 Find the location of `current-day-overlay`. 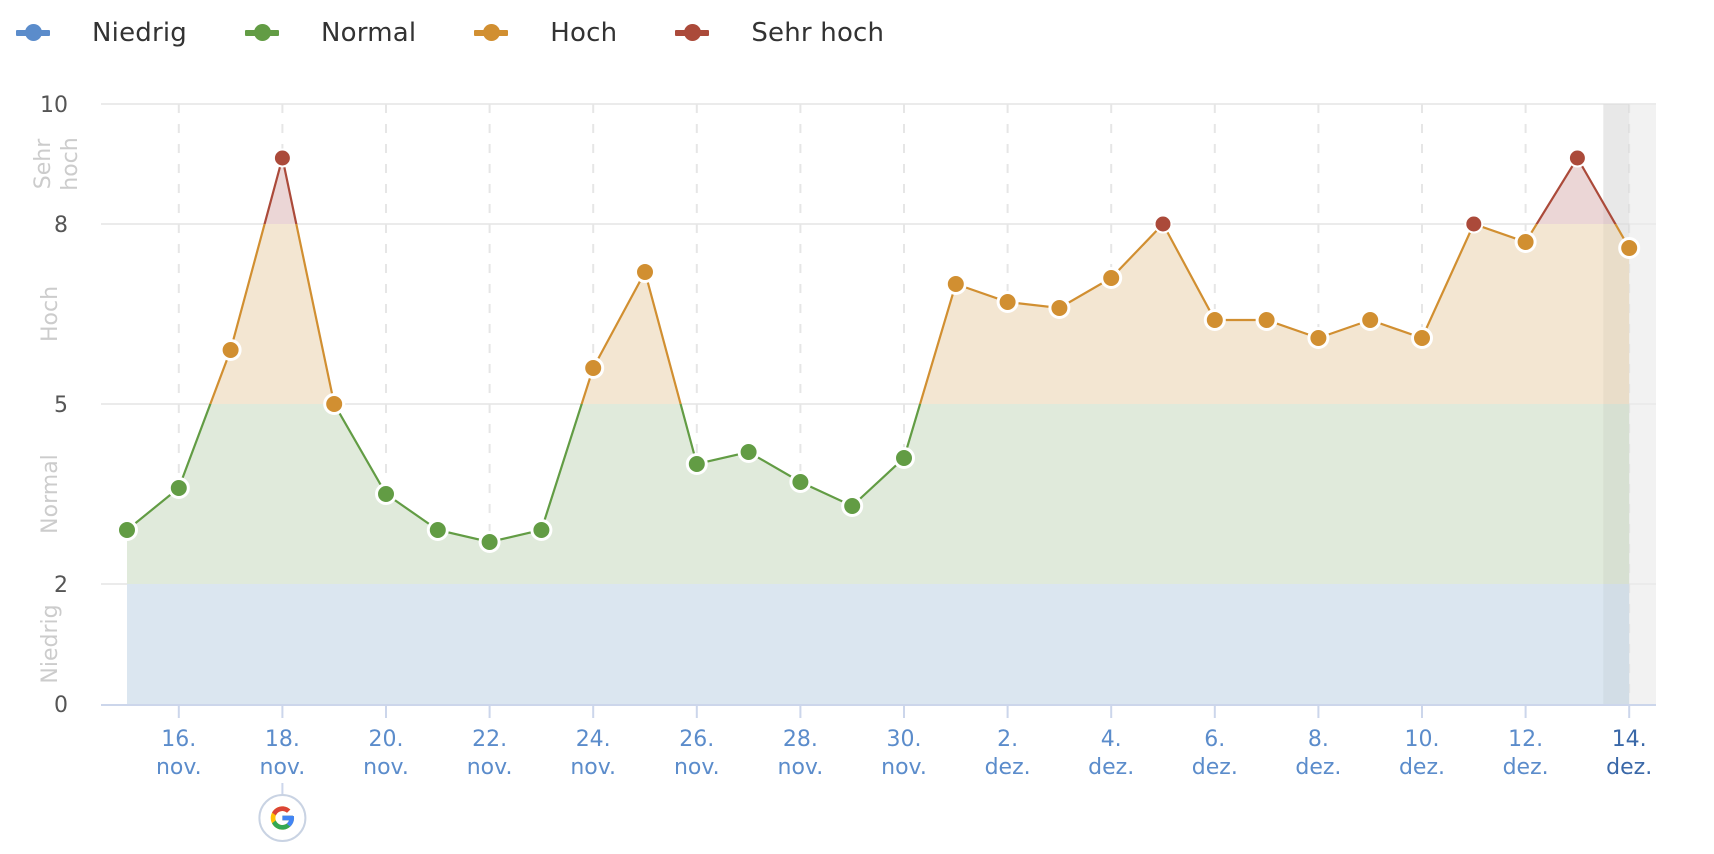

current-day-overlay is located at coordinates (1616, 404).